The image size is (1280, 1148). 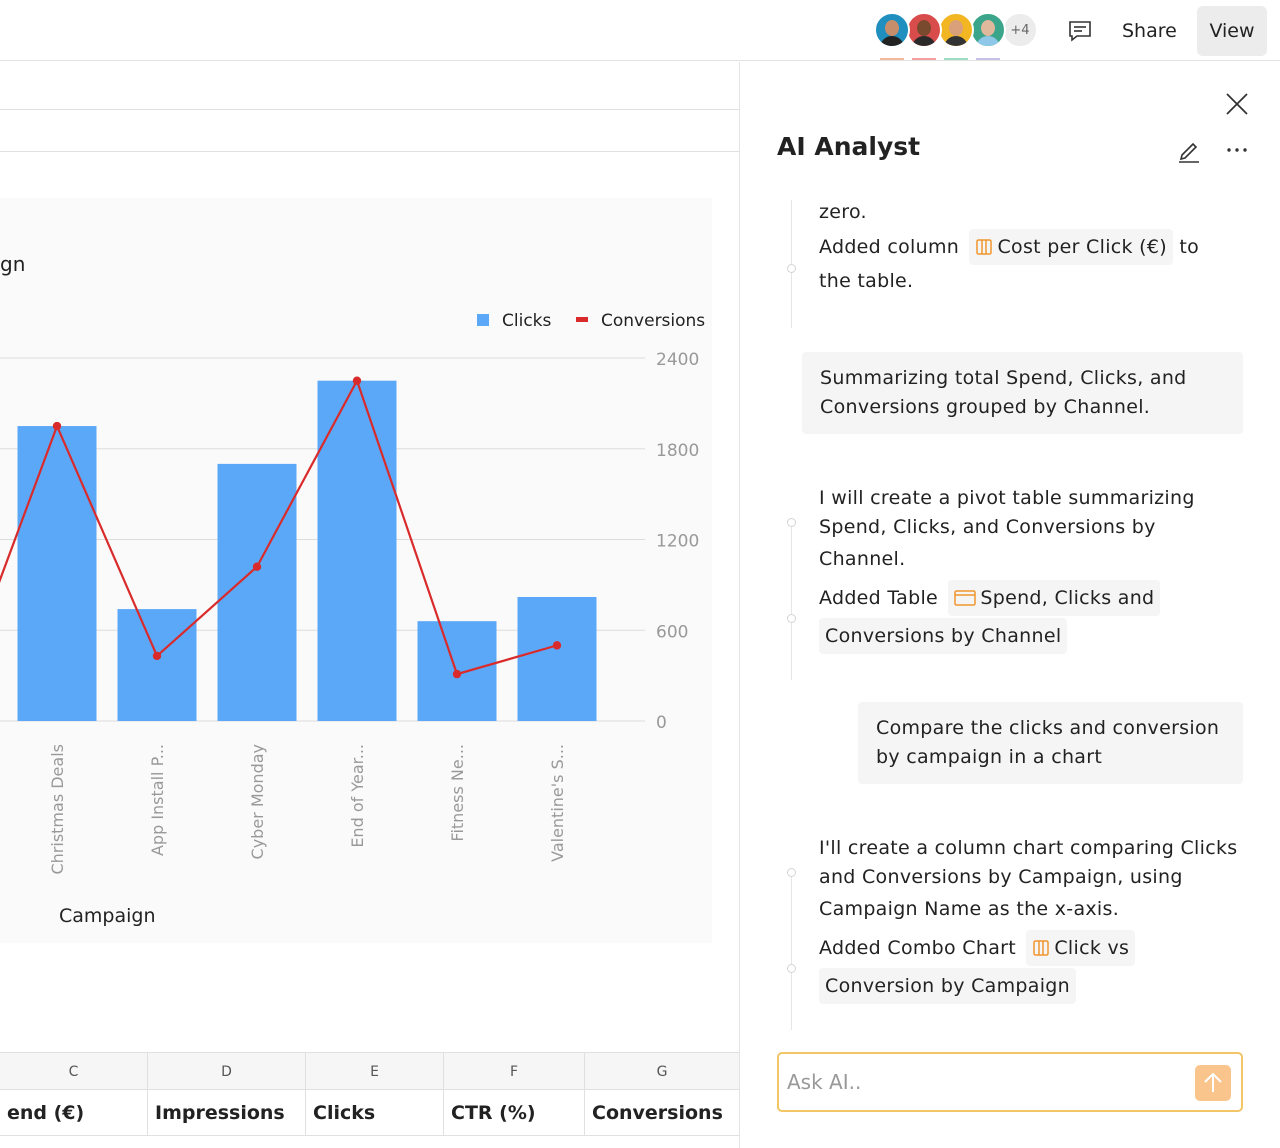 I want to click on more-options-button, so click(x=1237, y=150).